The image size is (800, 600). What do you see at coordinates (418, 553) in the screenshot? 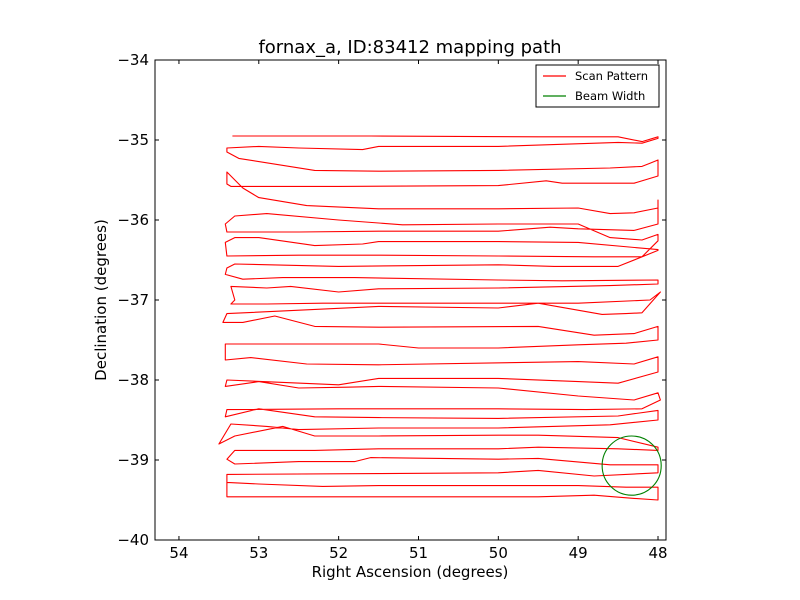
I see `x-tick-label: 51` at bounding box center [418, 553].